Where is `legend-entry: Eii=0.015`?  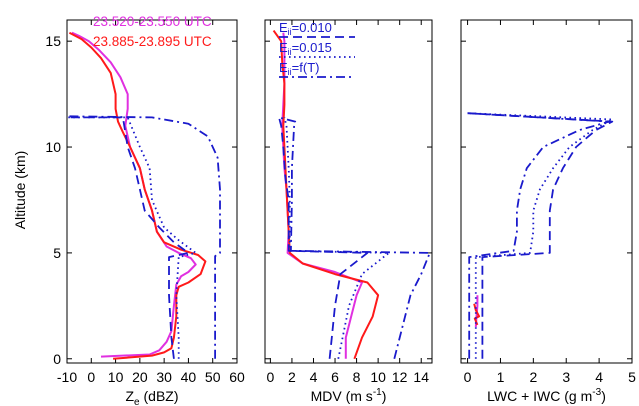 legend-entry: Eii=0.015 is located at coordinates (305, 48).